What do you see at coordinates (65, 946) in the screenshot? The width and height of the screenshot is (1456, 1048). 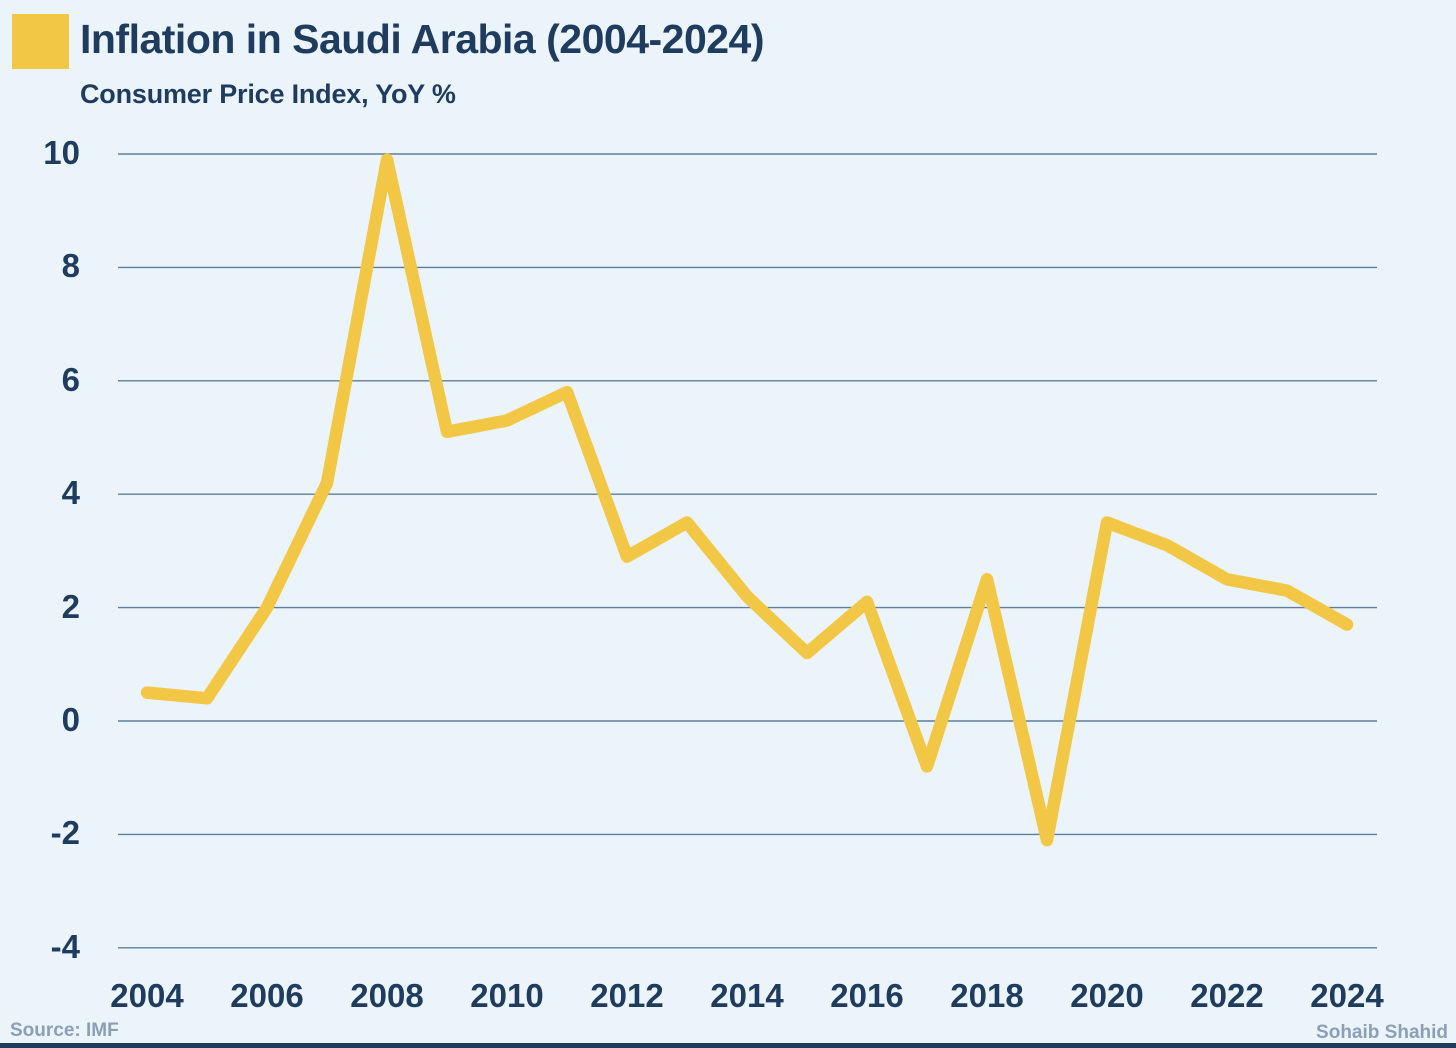 I see `y-tick-label: -4` at bounding box center [65, 946].